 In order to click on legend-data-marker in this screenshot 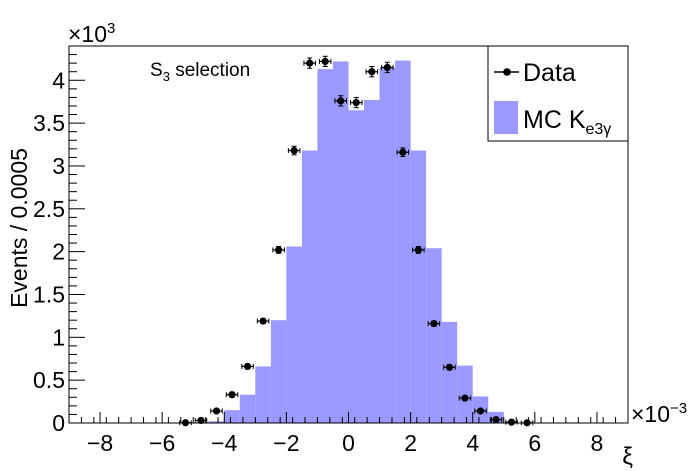, I will do `click(507, 72)`.